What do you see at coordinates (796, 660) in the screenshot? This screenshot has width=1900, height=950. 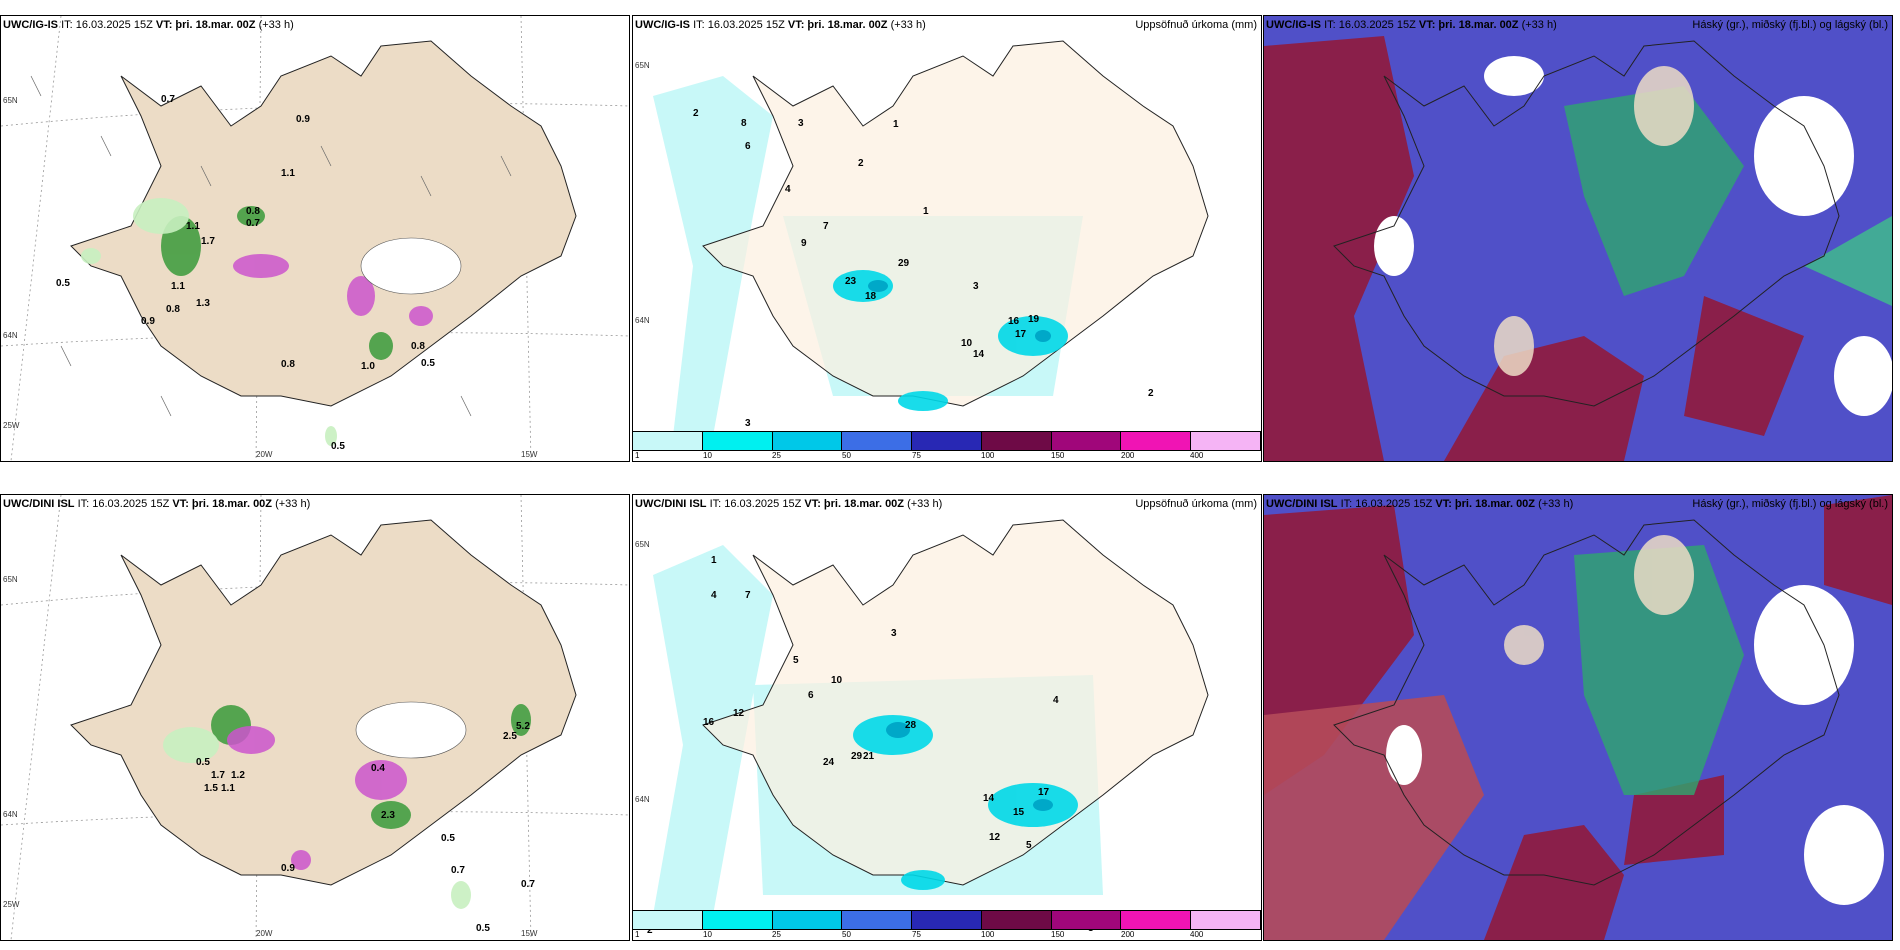 I see `value-label: 5` at bounding box center [796, 660].